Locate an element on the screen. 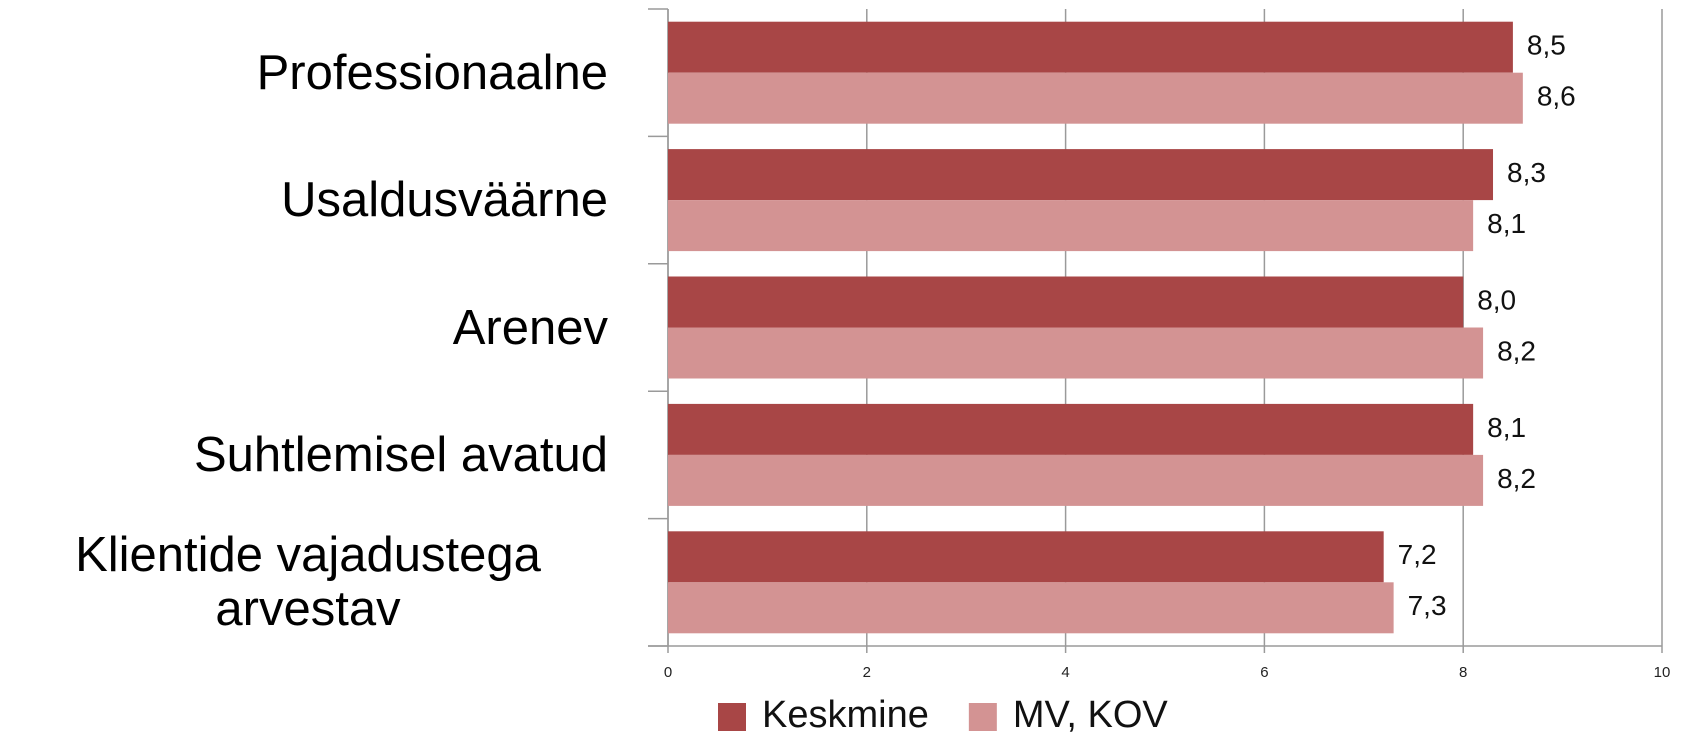  y-tick-label-box: Klientide vajadustega arvestav is located at coordinates (308, 582).